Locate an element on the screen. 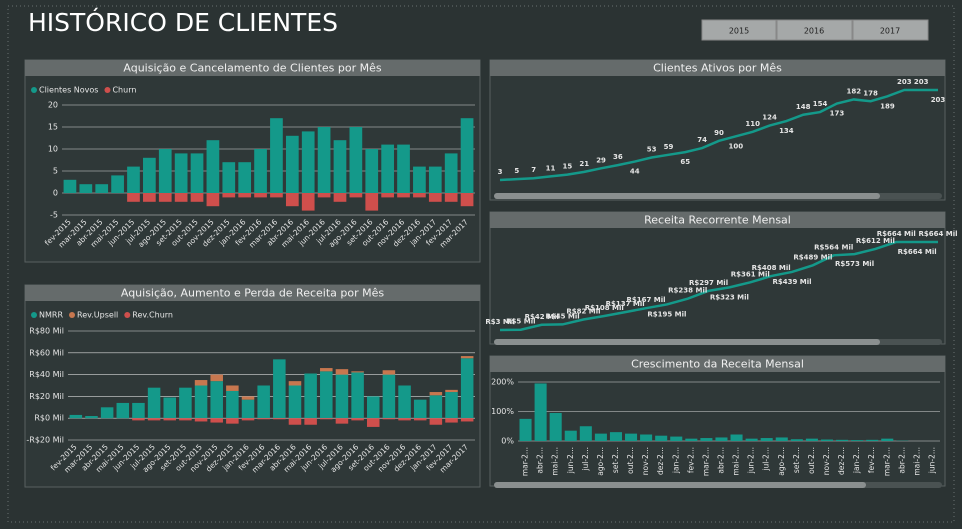 The height and width of the screenshot is (529, 962). data-label: 11 is located at coordinates (551, 168).